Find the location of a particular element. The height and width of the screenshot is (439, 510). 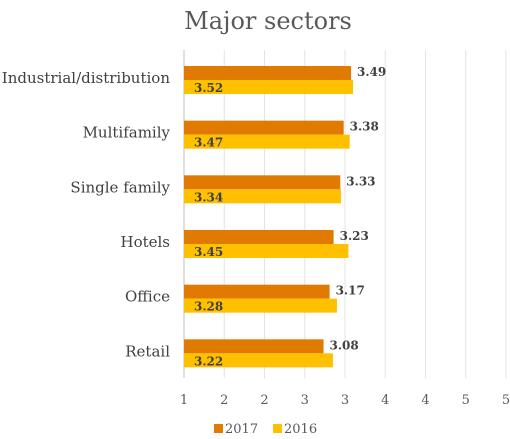

data-label: 3.33 is located at coordinates (360, 181).